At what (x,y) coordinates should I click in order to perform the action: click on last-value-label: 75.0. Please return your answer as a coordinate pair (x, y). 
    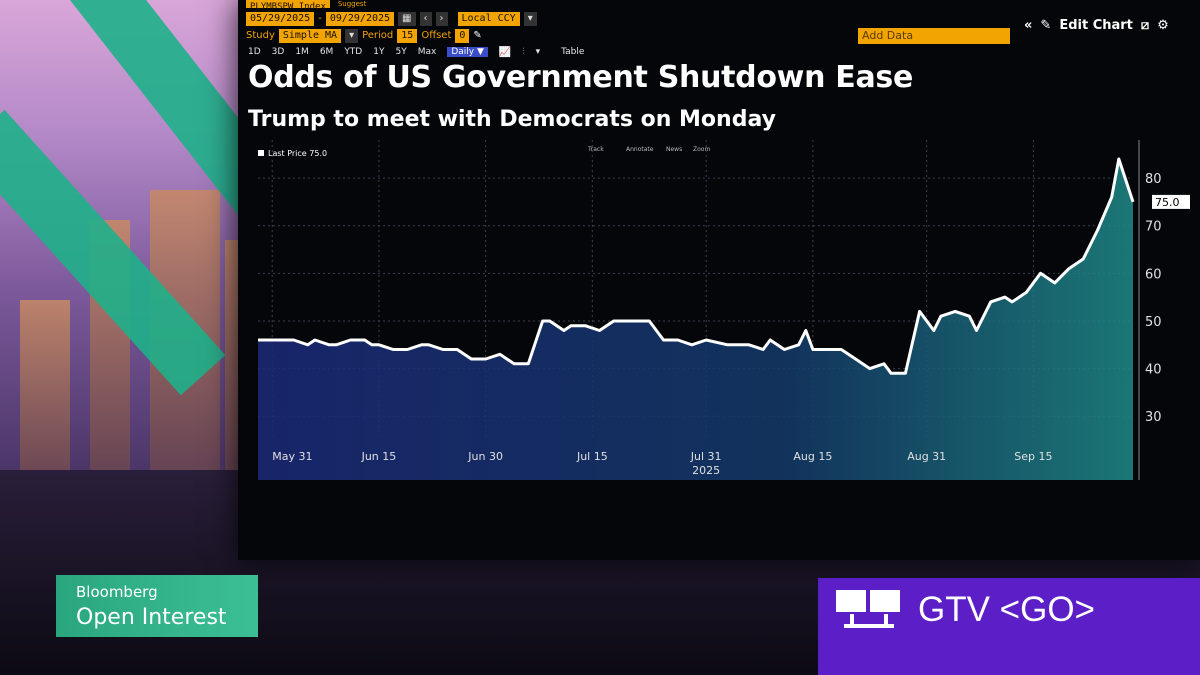
    Looking at the image, I should click on (1167, 202).